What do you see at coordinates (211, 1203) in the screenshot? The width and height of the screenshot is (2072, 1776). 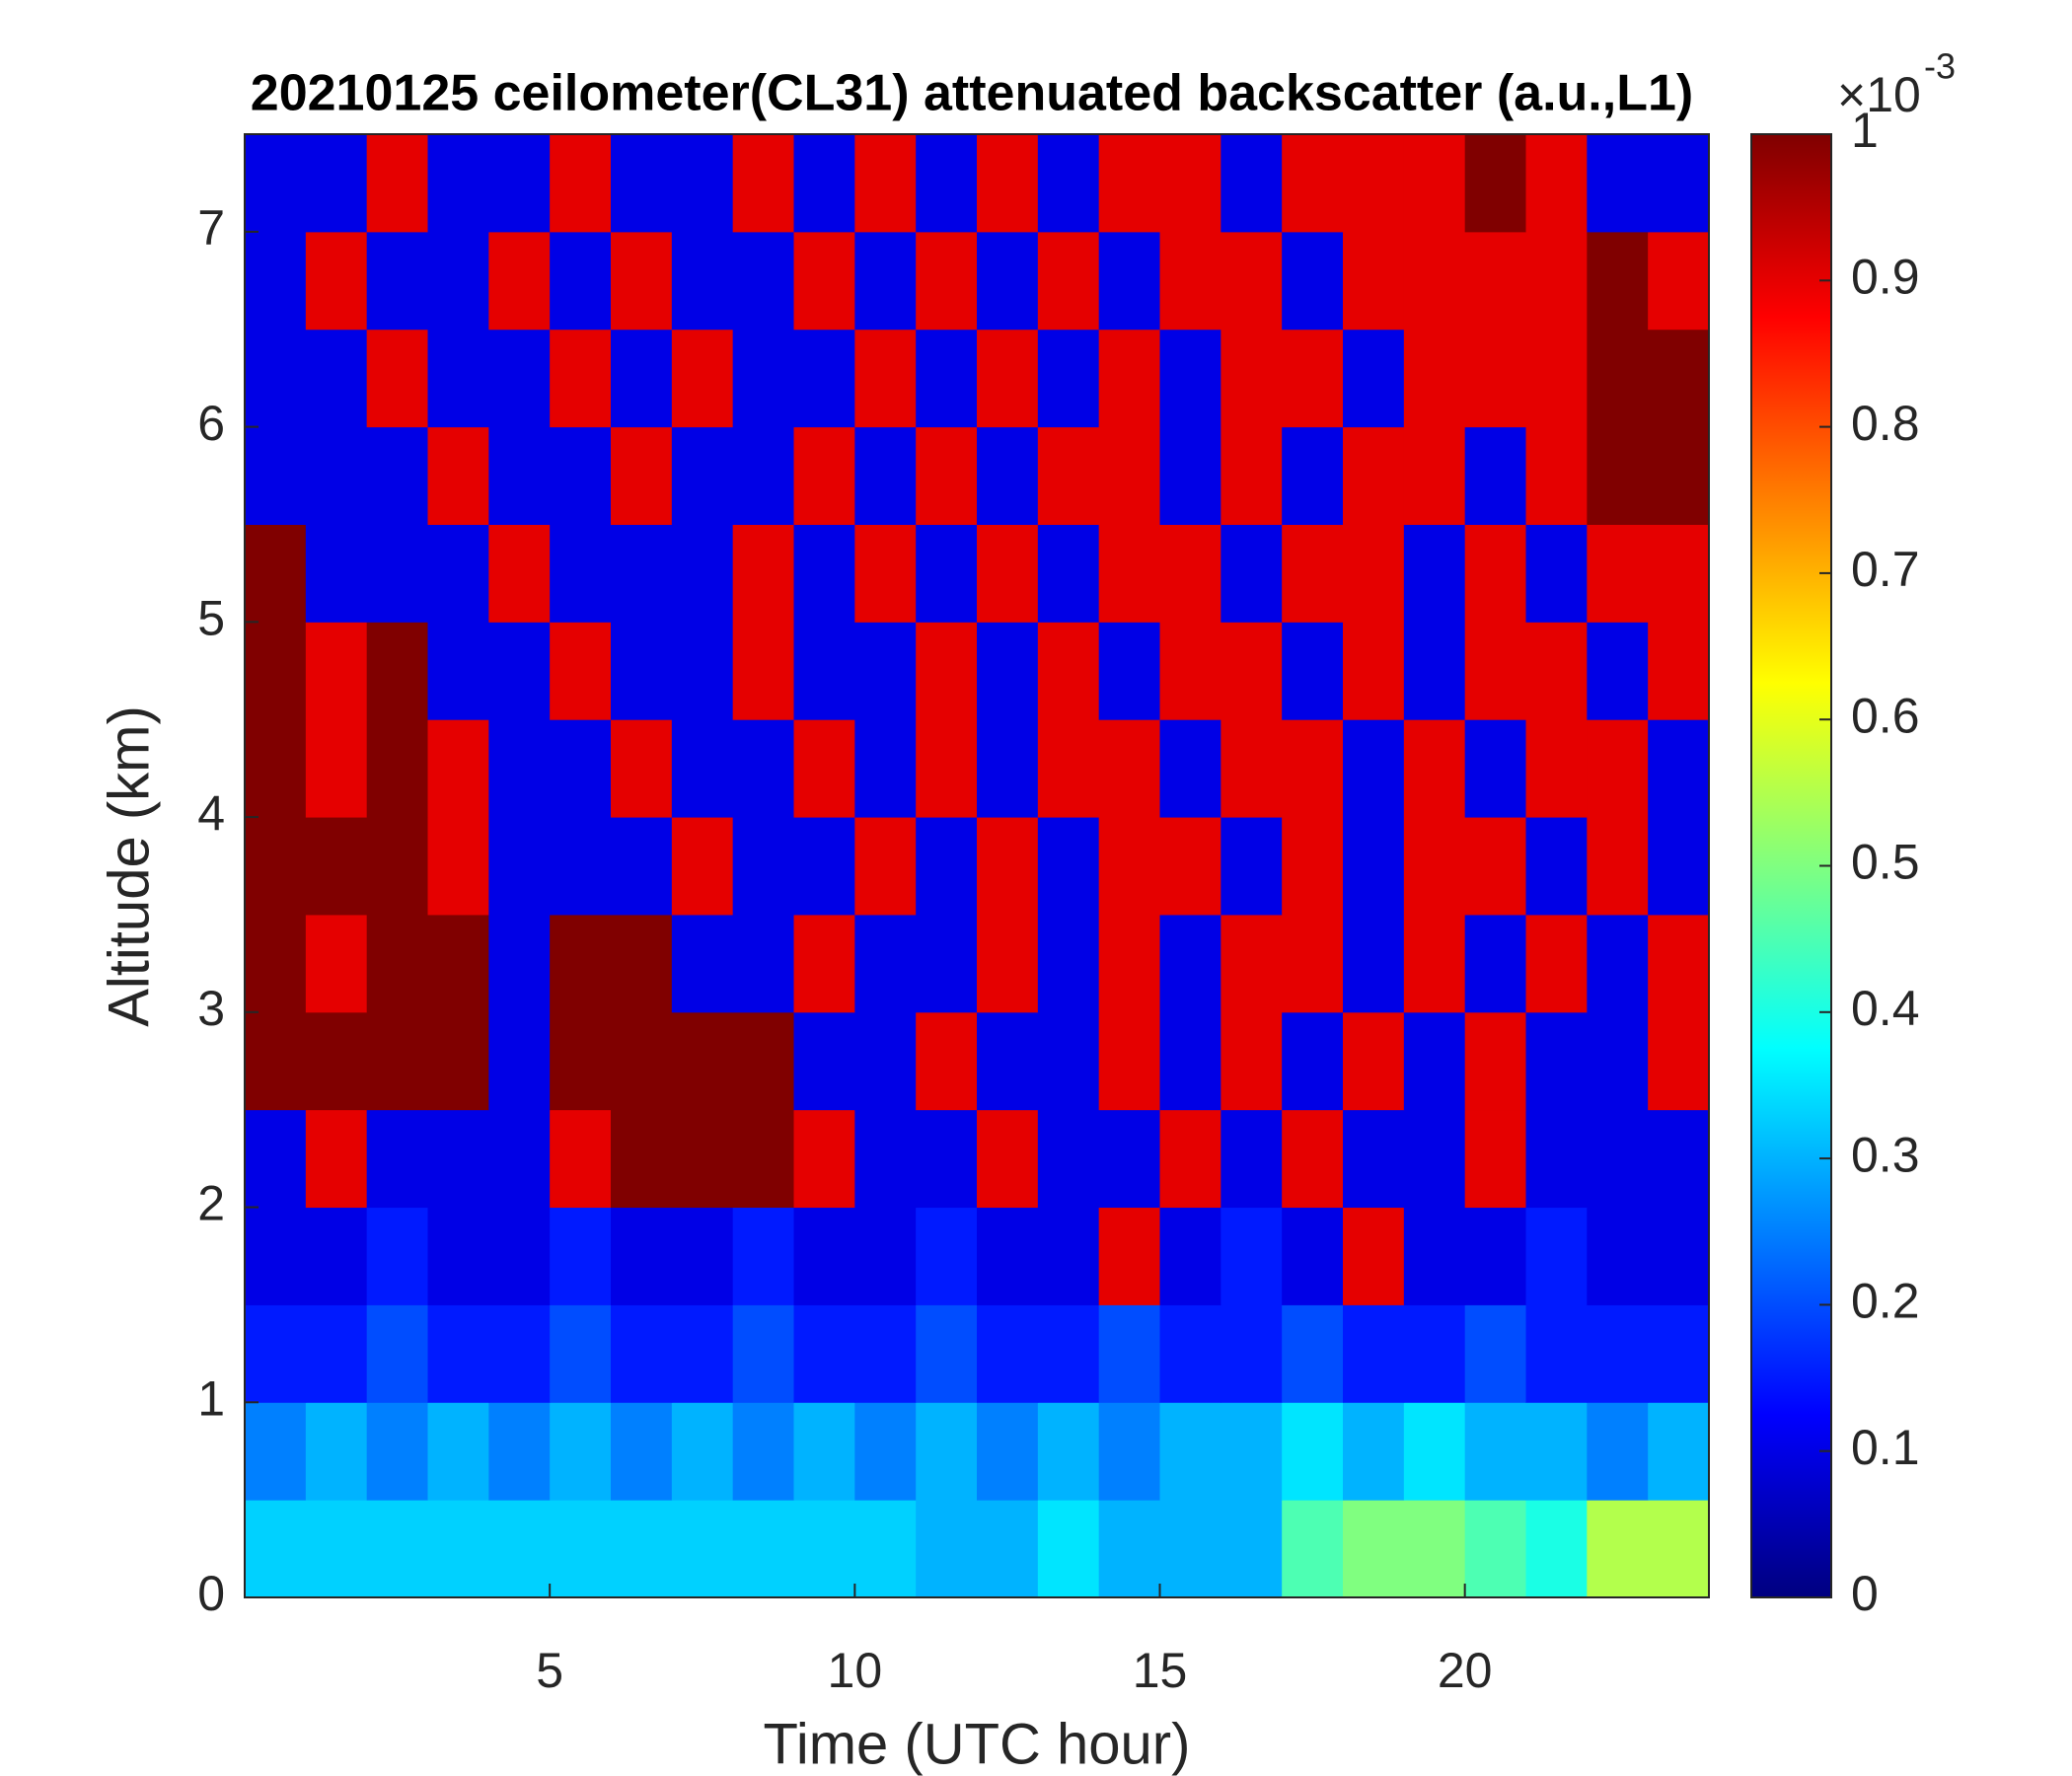 I see `y-tick-label: 2` at bounding box center [211, 1203].